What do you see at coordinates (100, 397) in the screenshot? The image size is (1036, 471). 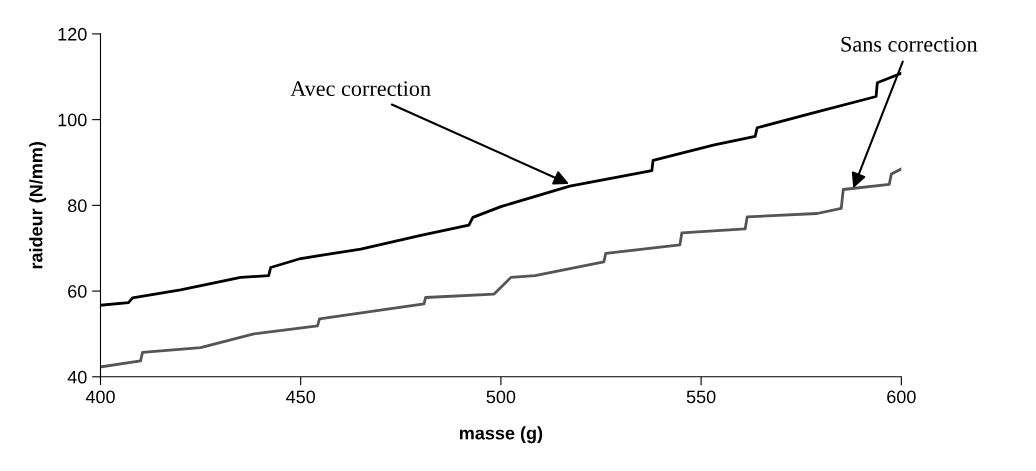 I see `x-tick-label: 400` at bounding box center [100, 397].